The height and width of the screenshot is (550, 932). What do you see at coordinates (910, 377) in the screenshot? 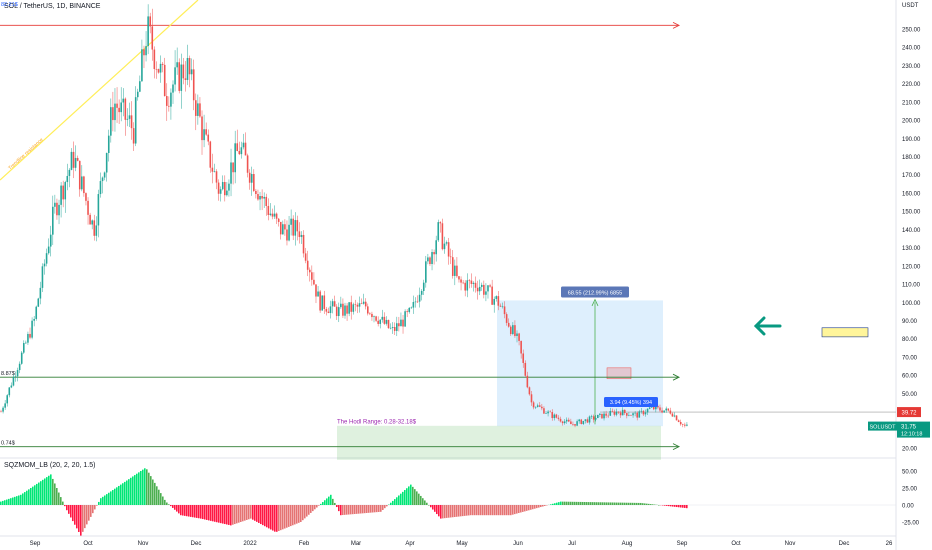
I see `y-tick-label: 60.00` at bounding box center [910, 377].